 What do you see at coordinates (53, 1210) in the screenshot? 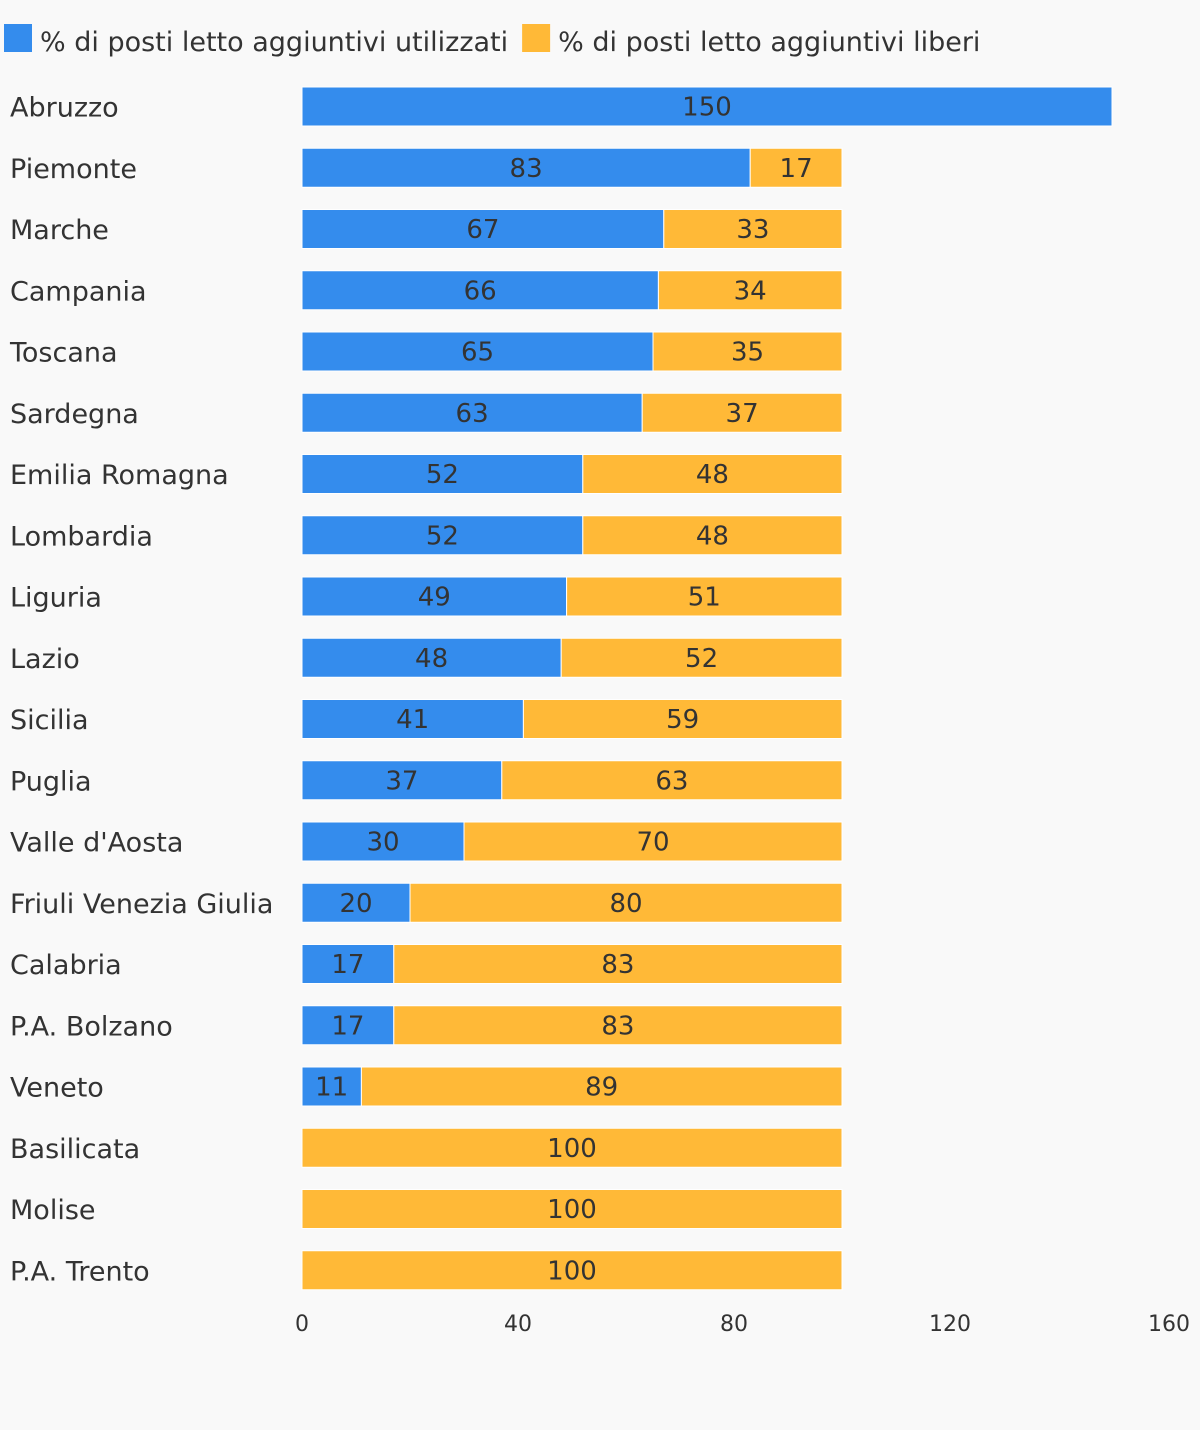
I see `category-label: Molise` at bounding box center [53, 1210].